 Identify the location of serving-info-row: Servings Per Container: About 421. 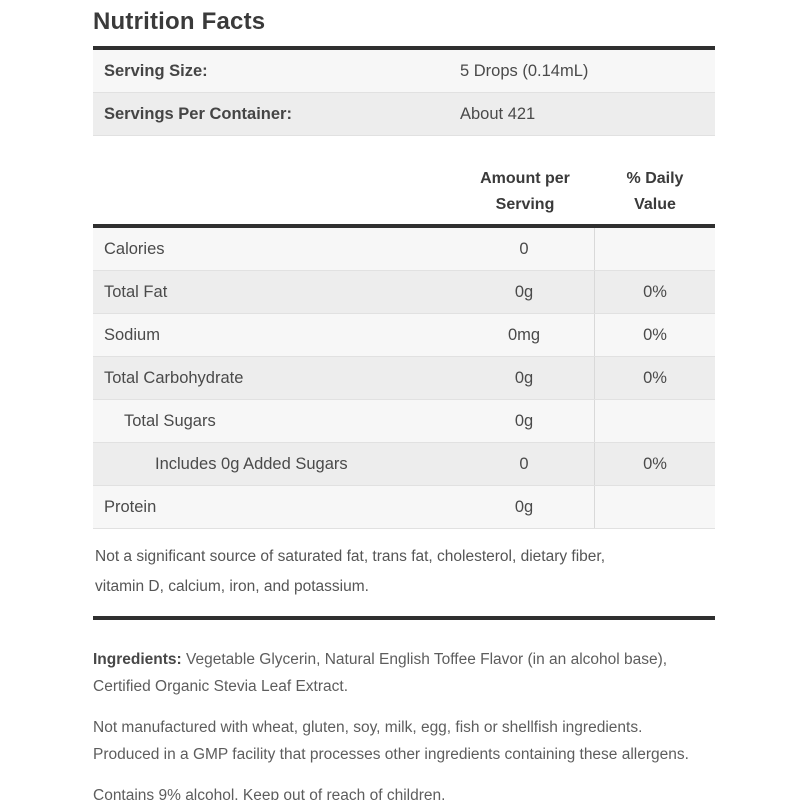
(404, 114).